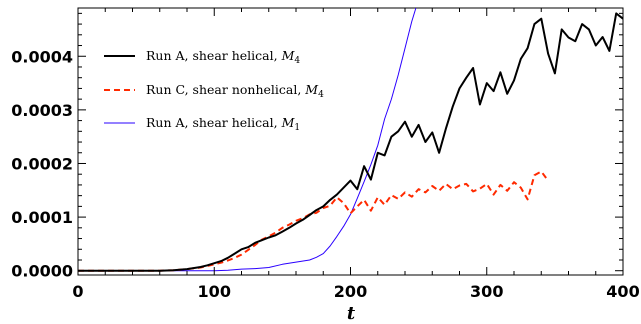 This screenshot has height=324, width=641. I want to click on legend-label-run-a-m4: Run A, shear helical, M4, so click(223, 57).